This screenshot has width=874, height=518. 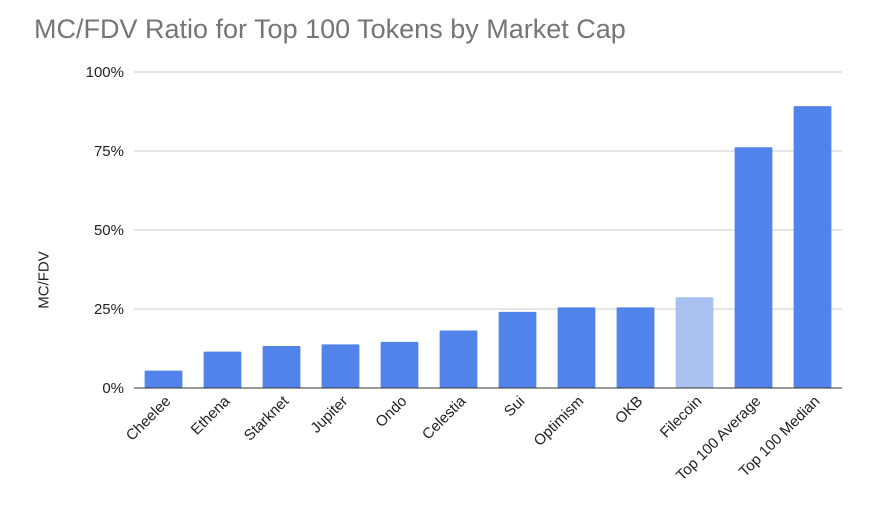 What do you see at coordinates (109, 230) in the screenshot?
I see `y-tick-label: 50%` at bounding box center [109, 230].